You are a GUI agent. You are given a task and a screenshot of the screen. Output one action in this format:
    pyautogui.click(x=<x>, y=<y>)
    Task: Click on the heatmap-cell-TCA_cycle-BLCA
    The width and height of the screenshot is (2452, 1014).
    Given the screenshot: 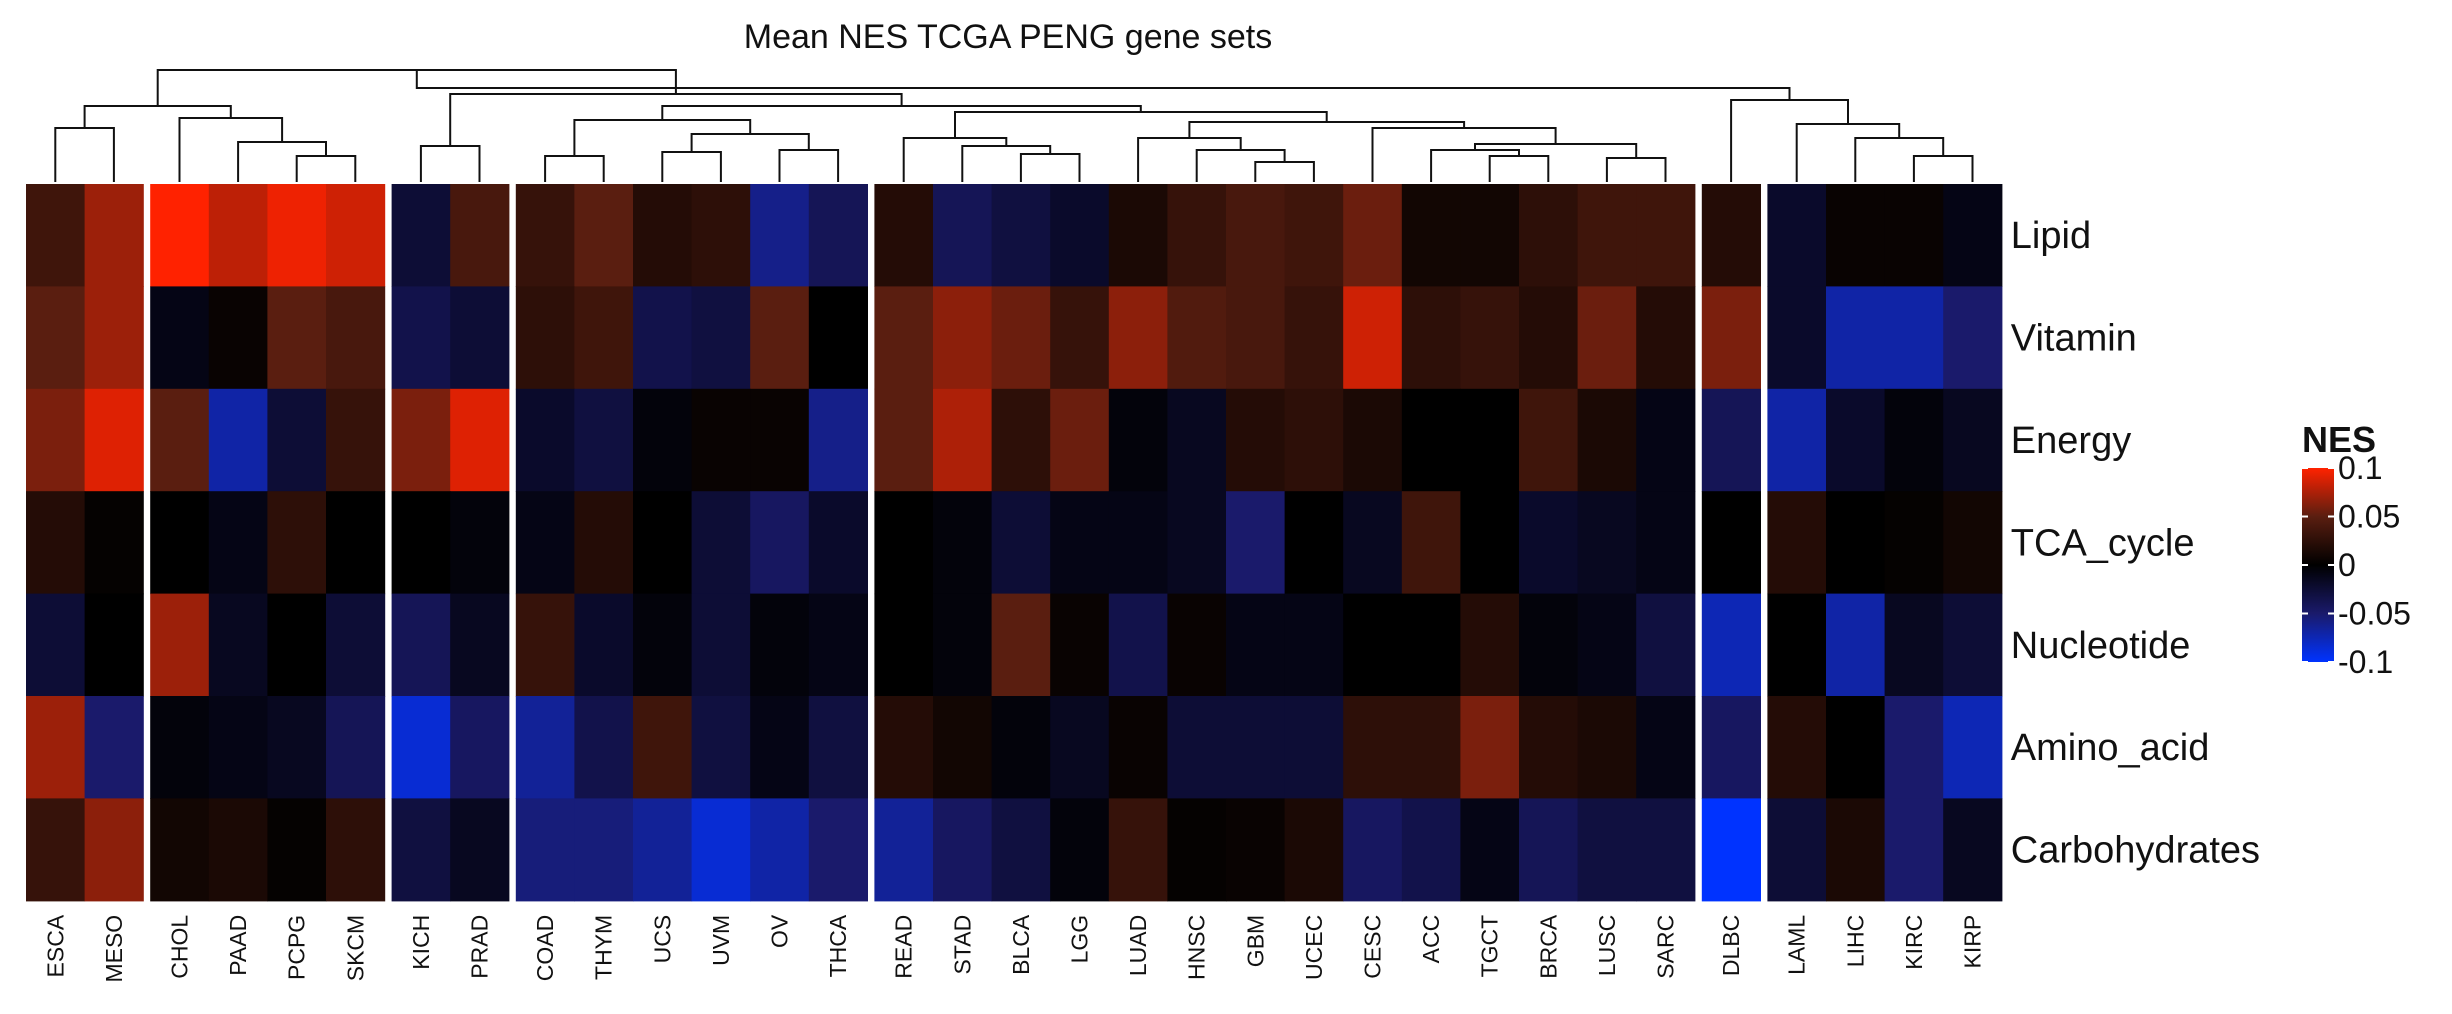 What is the action you would take?
    pyautogui.click(x=1021, y=543)
    